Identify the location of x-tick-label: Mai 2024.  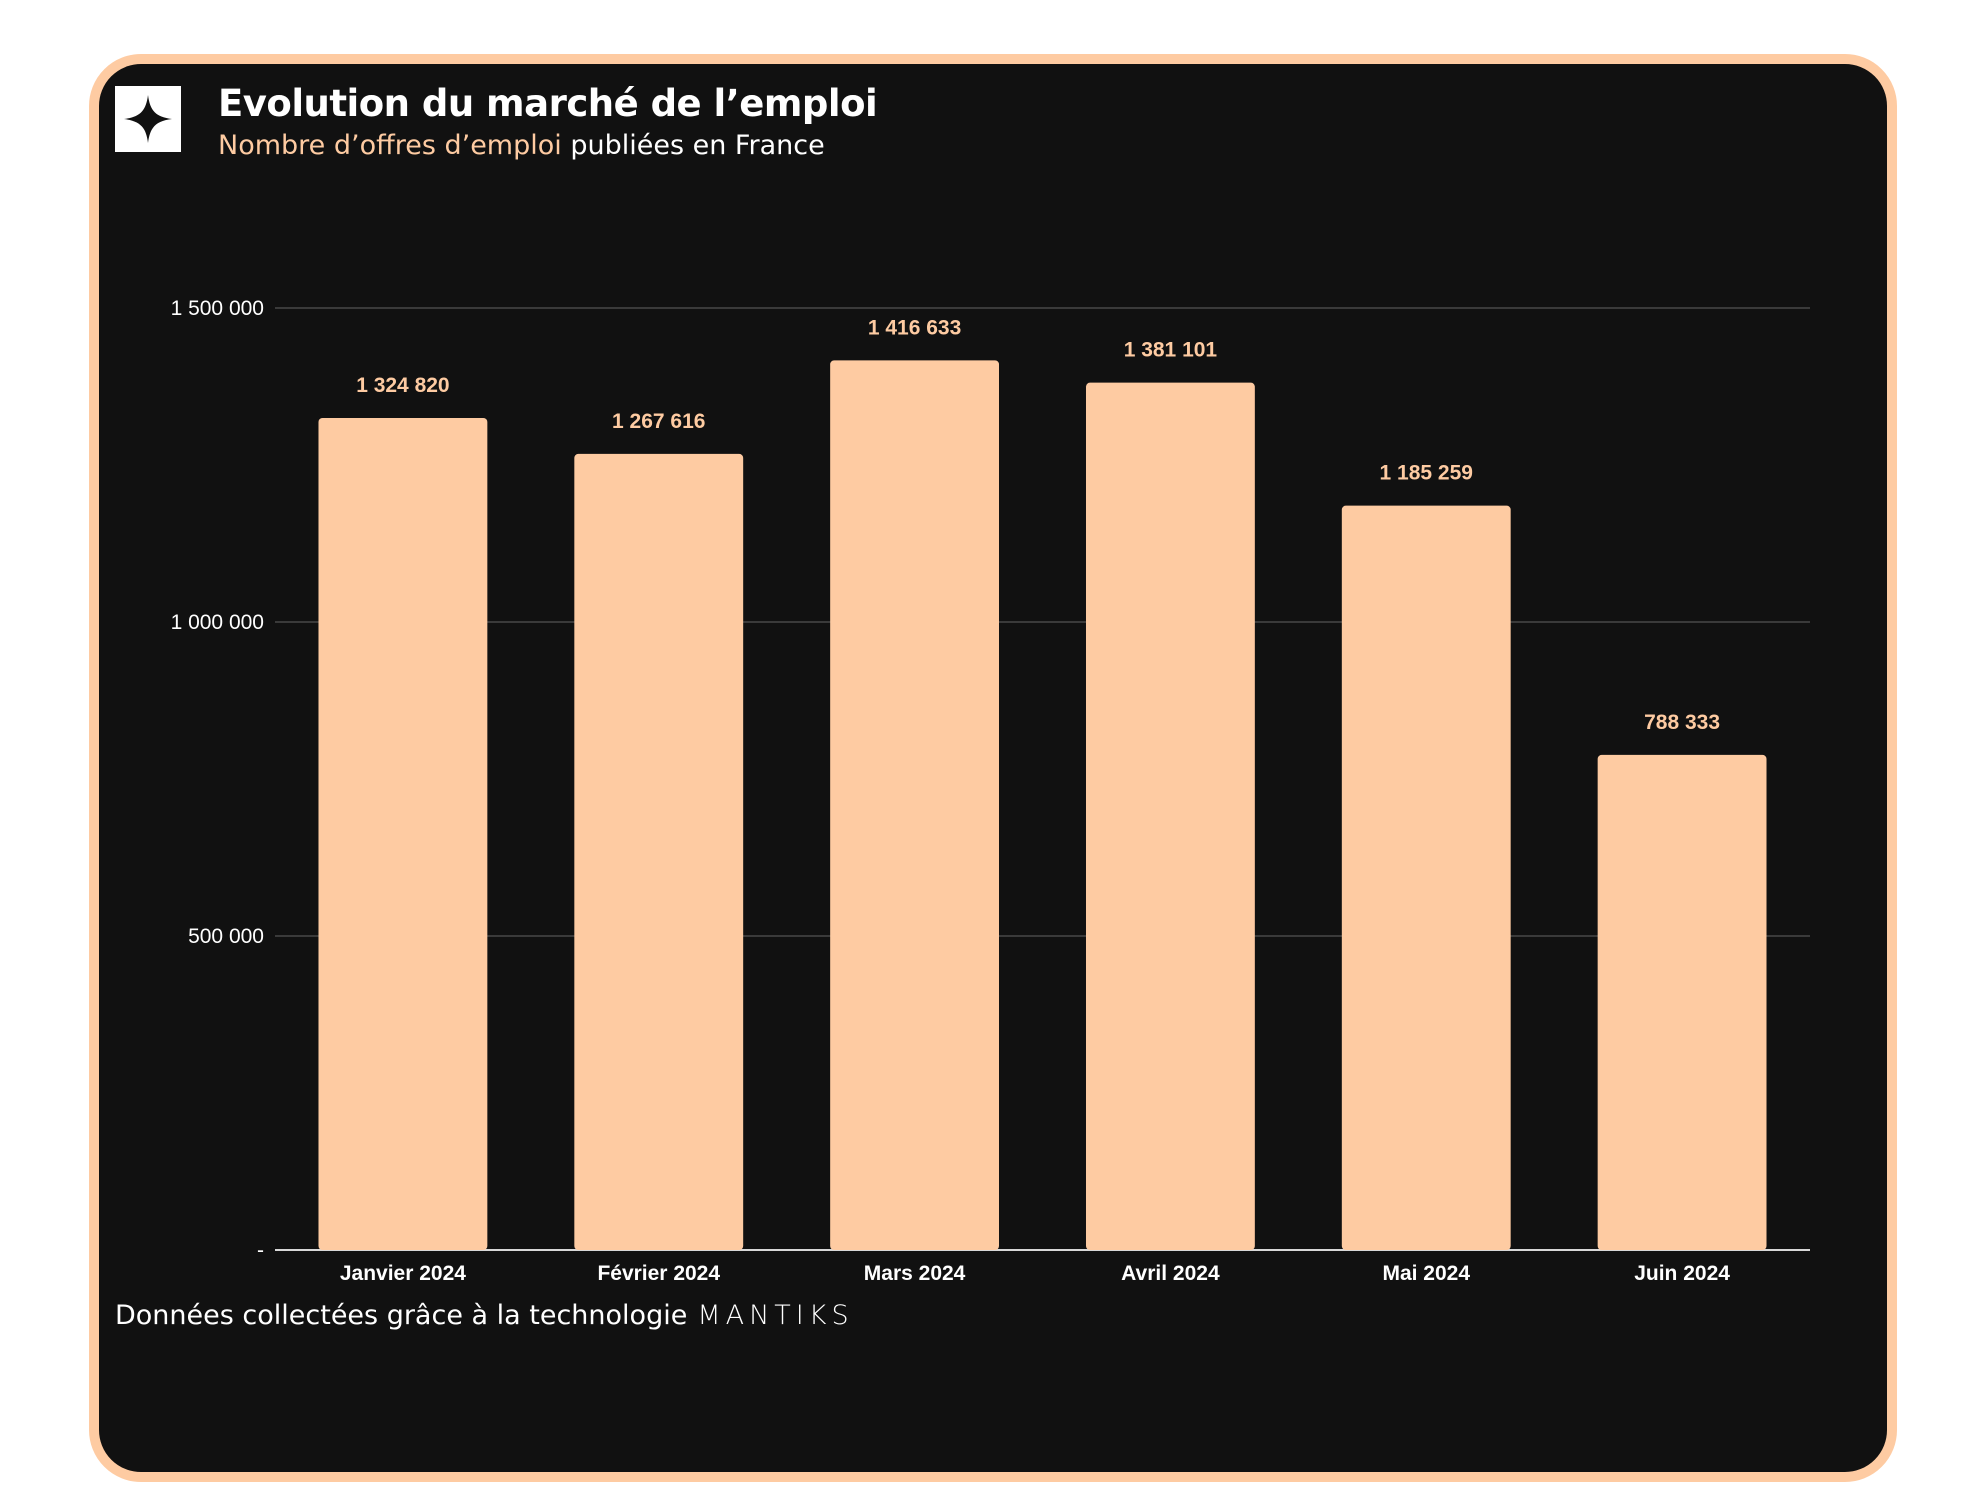
(1426, 1273).